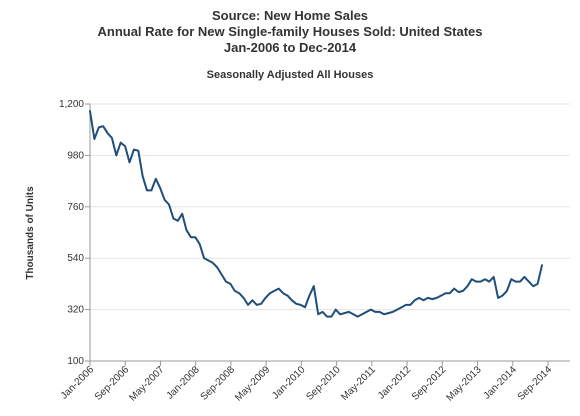  What do you see at coordinates (75, 258) in the screenshot?
I see `y-tick-label: 540` at bounding box center [75, 258].